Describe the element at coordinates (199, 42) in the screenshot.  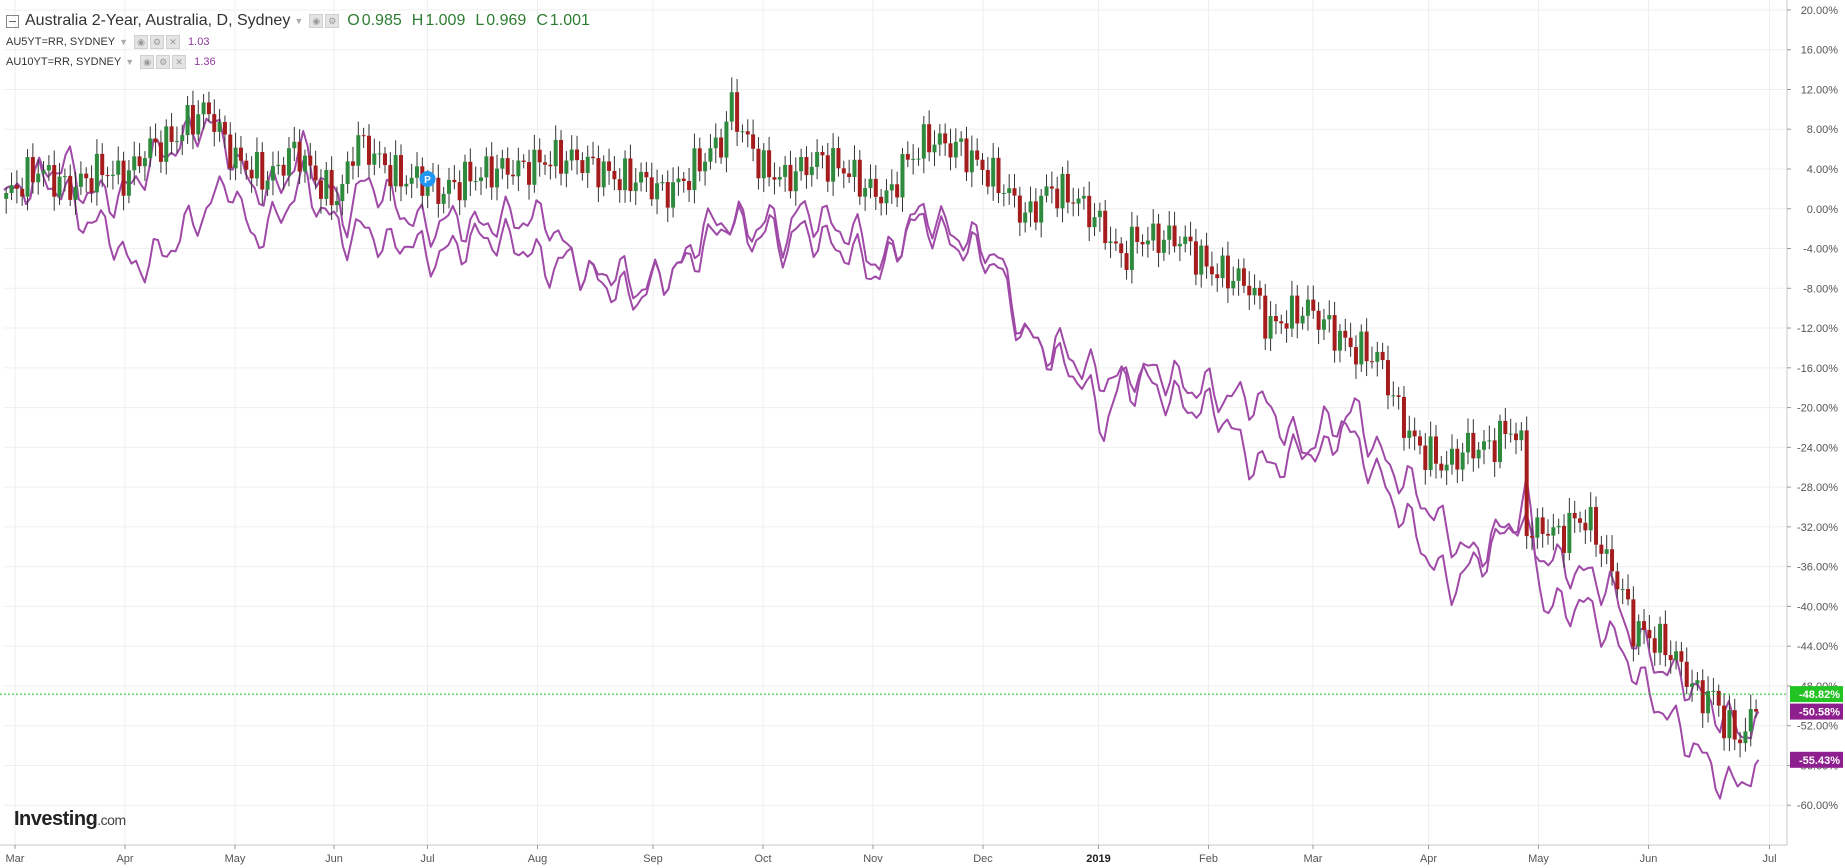
I see `compare-series-value: 1.03` at that location.